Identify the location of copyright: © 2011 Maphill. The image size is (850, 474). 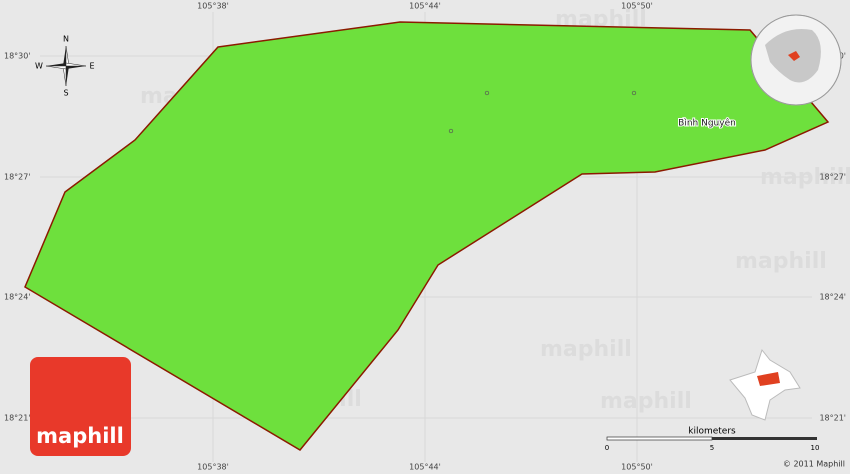
(814, 464).